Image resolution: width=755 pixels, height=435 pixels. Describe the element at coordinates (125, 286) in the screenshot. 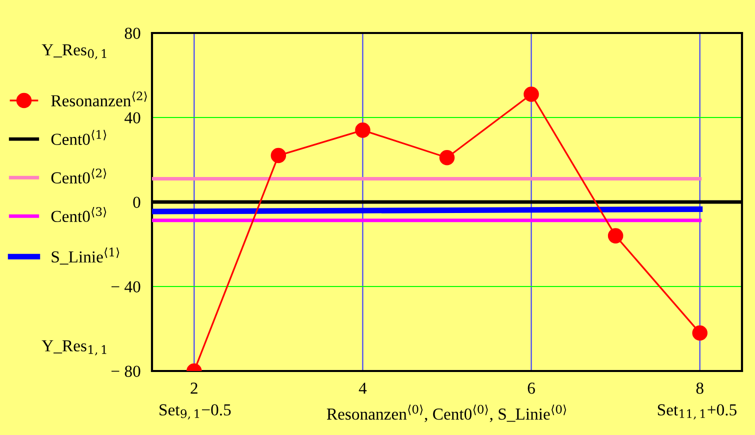

I see `y-tick-label: − 40` at that location.